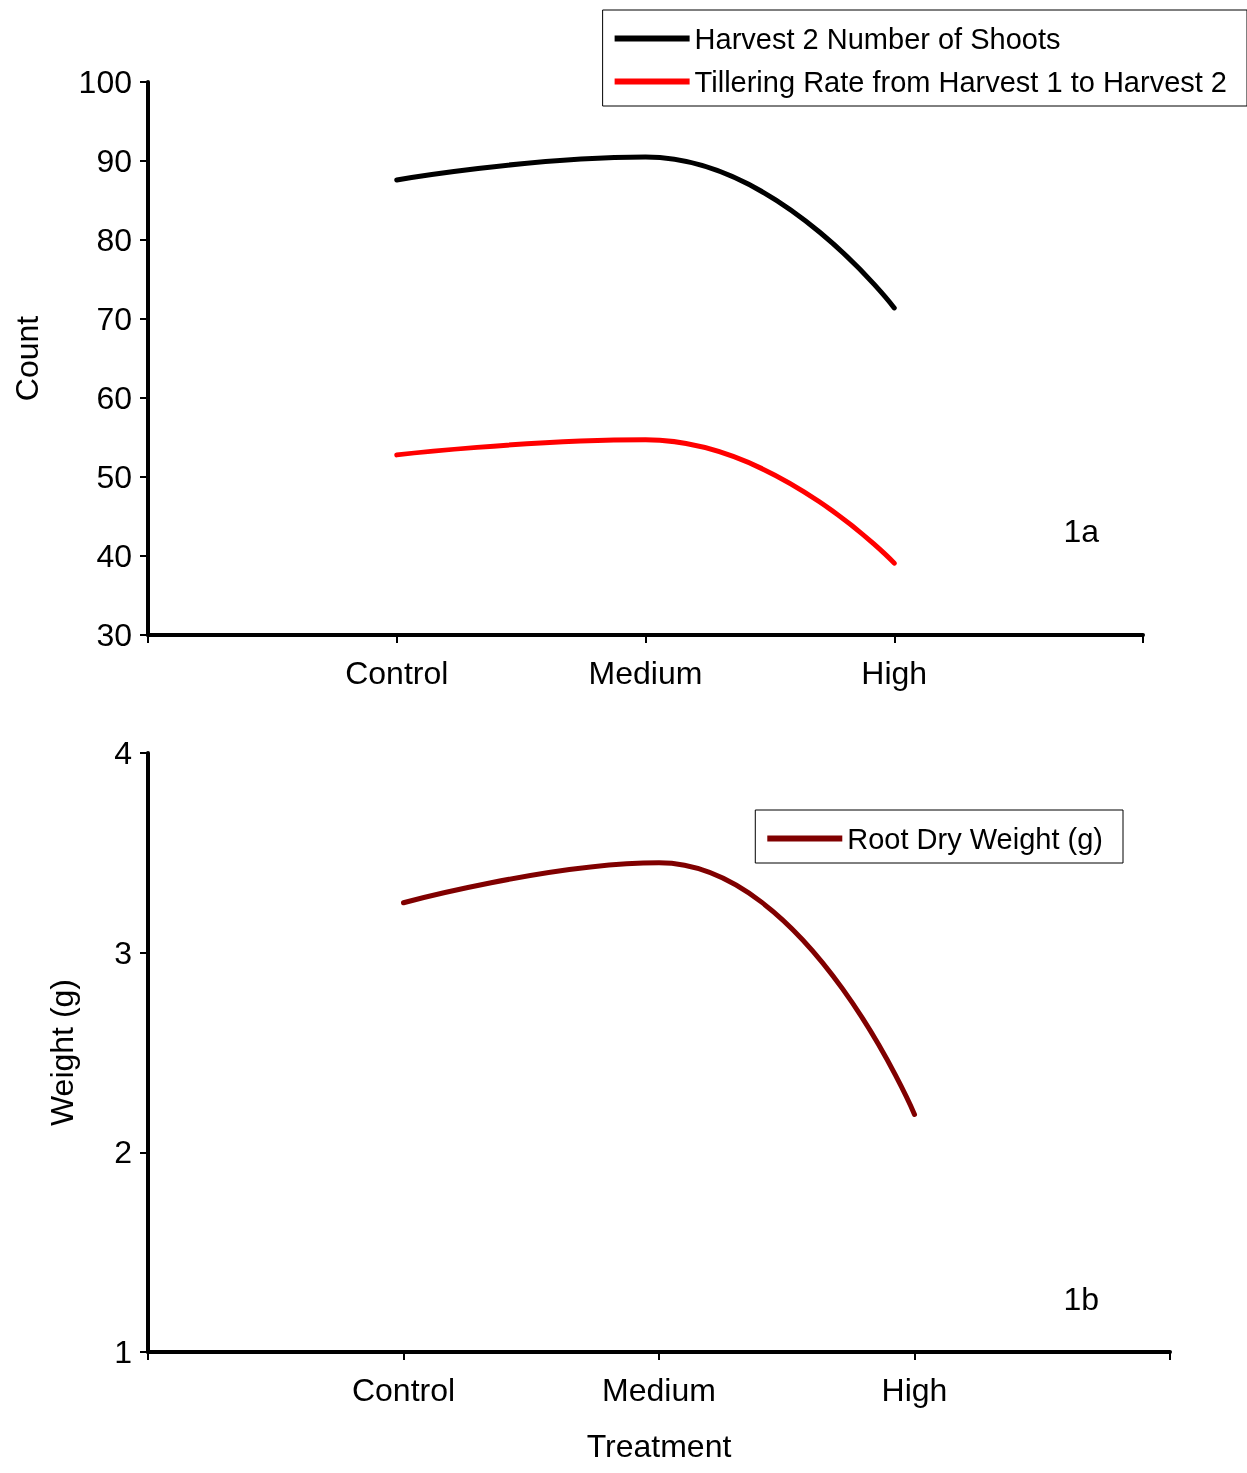 The width and height of the screenshot is (1247, 1473). Describe the element at coordinates (105, 82) in the screenshot. I see `y-tick-label: 100` at that location.